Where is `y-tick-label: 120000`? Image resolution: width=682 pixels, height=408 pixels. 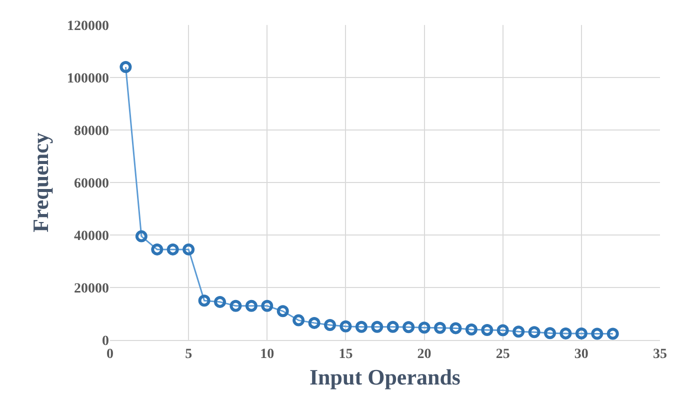 y-tick-label: 120000 is located at coordinates (88, 26).